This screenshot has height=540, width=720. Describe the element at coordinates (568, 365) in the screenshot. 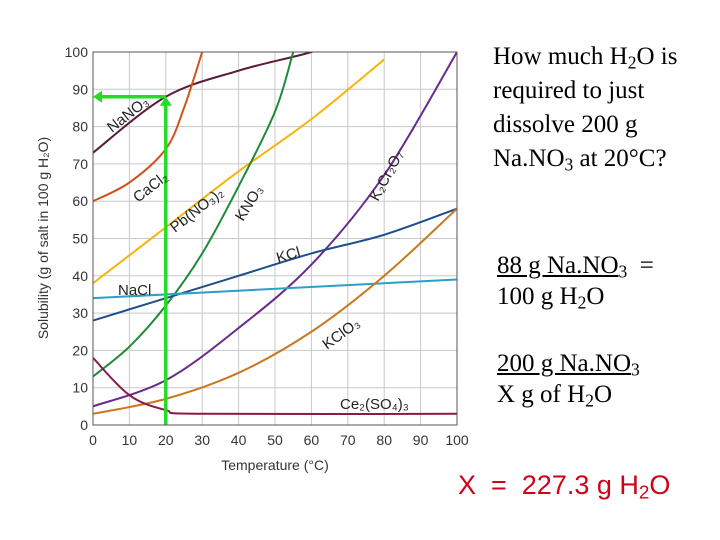

I see `ratio-unknown-numerator: 200 g Na.NO3` at that location.